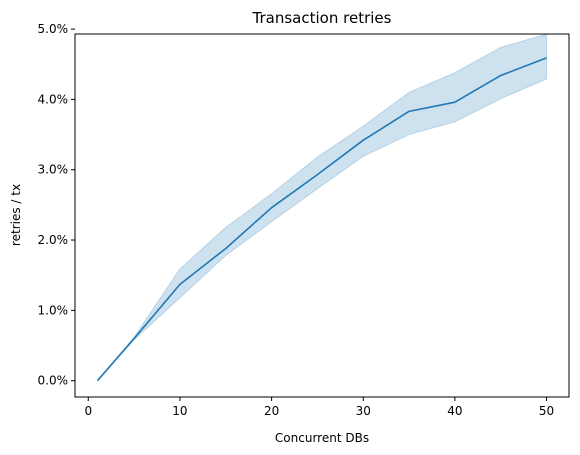 This screenshot has height=455, width=580. I want to click on y-tick-label: 2.0%, so click(53, 240).